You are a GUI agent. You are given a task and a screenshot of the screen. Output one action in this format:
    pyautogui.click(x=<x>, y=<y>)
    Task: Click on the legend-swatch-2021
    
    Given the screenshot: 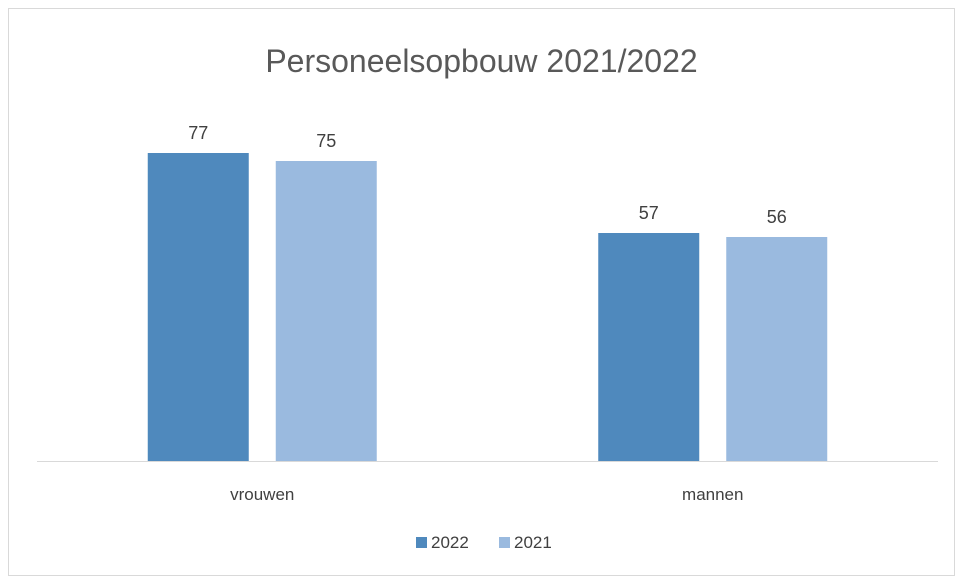 What is the action you would take?
    pyautogui.click(x=504, y=542)
    